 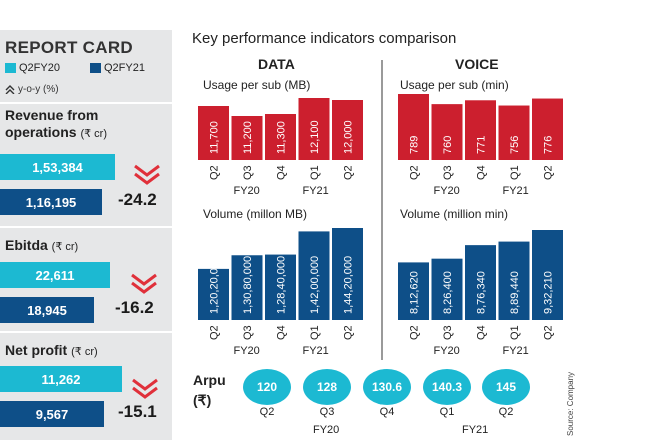 I want to click on bar-value-label: 756, so click(x=515, y=145).